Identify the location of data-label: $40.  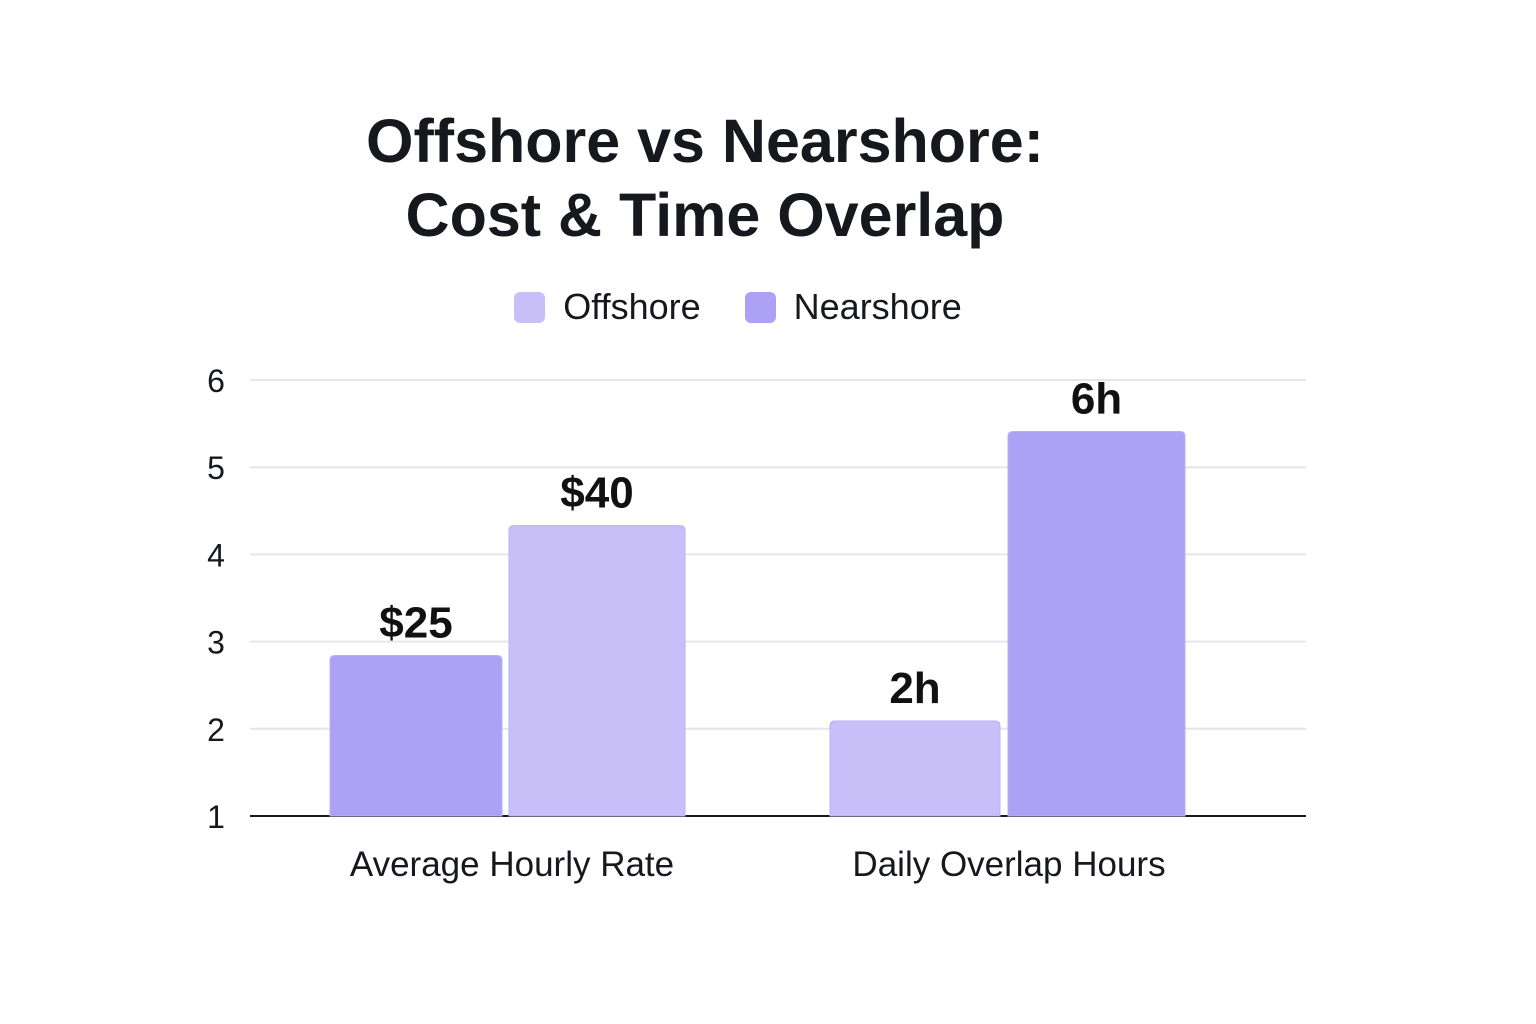
(596, 493).